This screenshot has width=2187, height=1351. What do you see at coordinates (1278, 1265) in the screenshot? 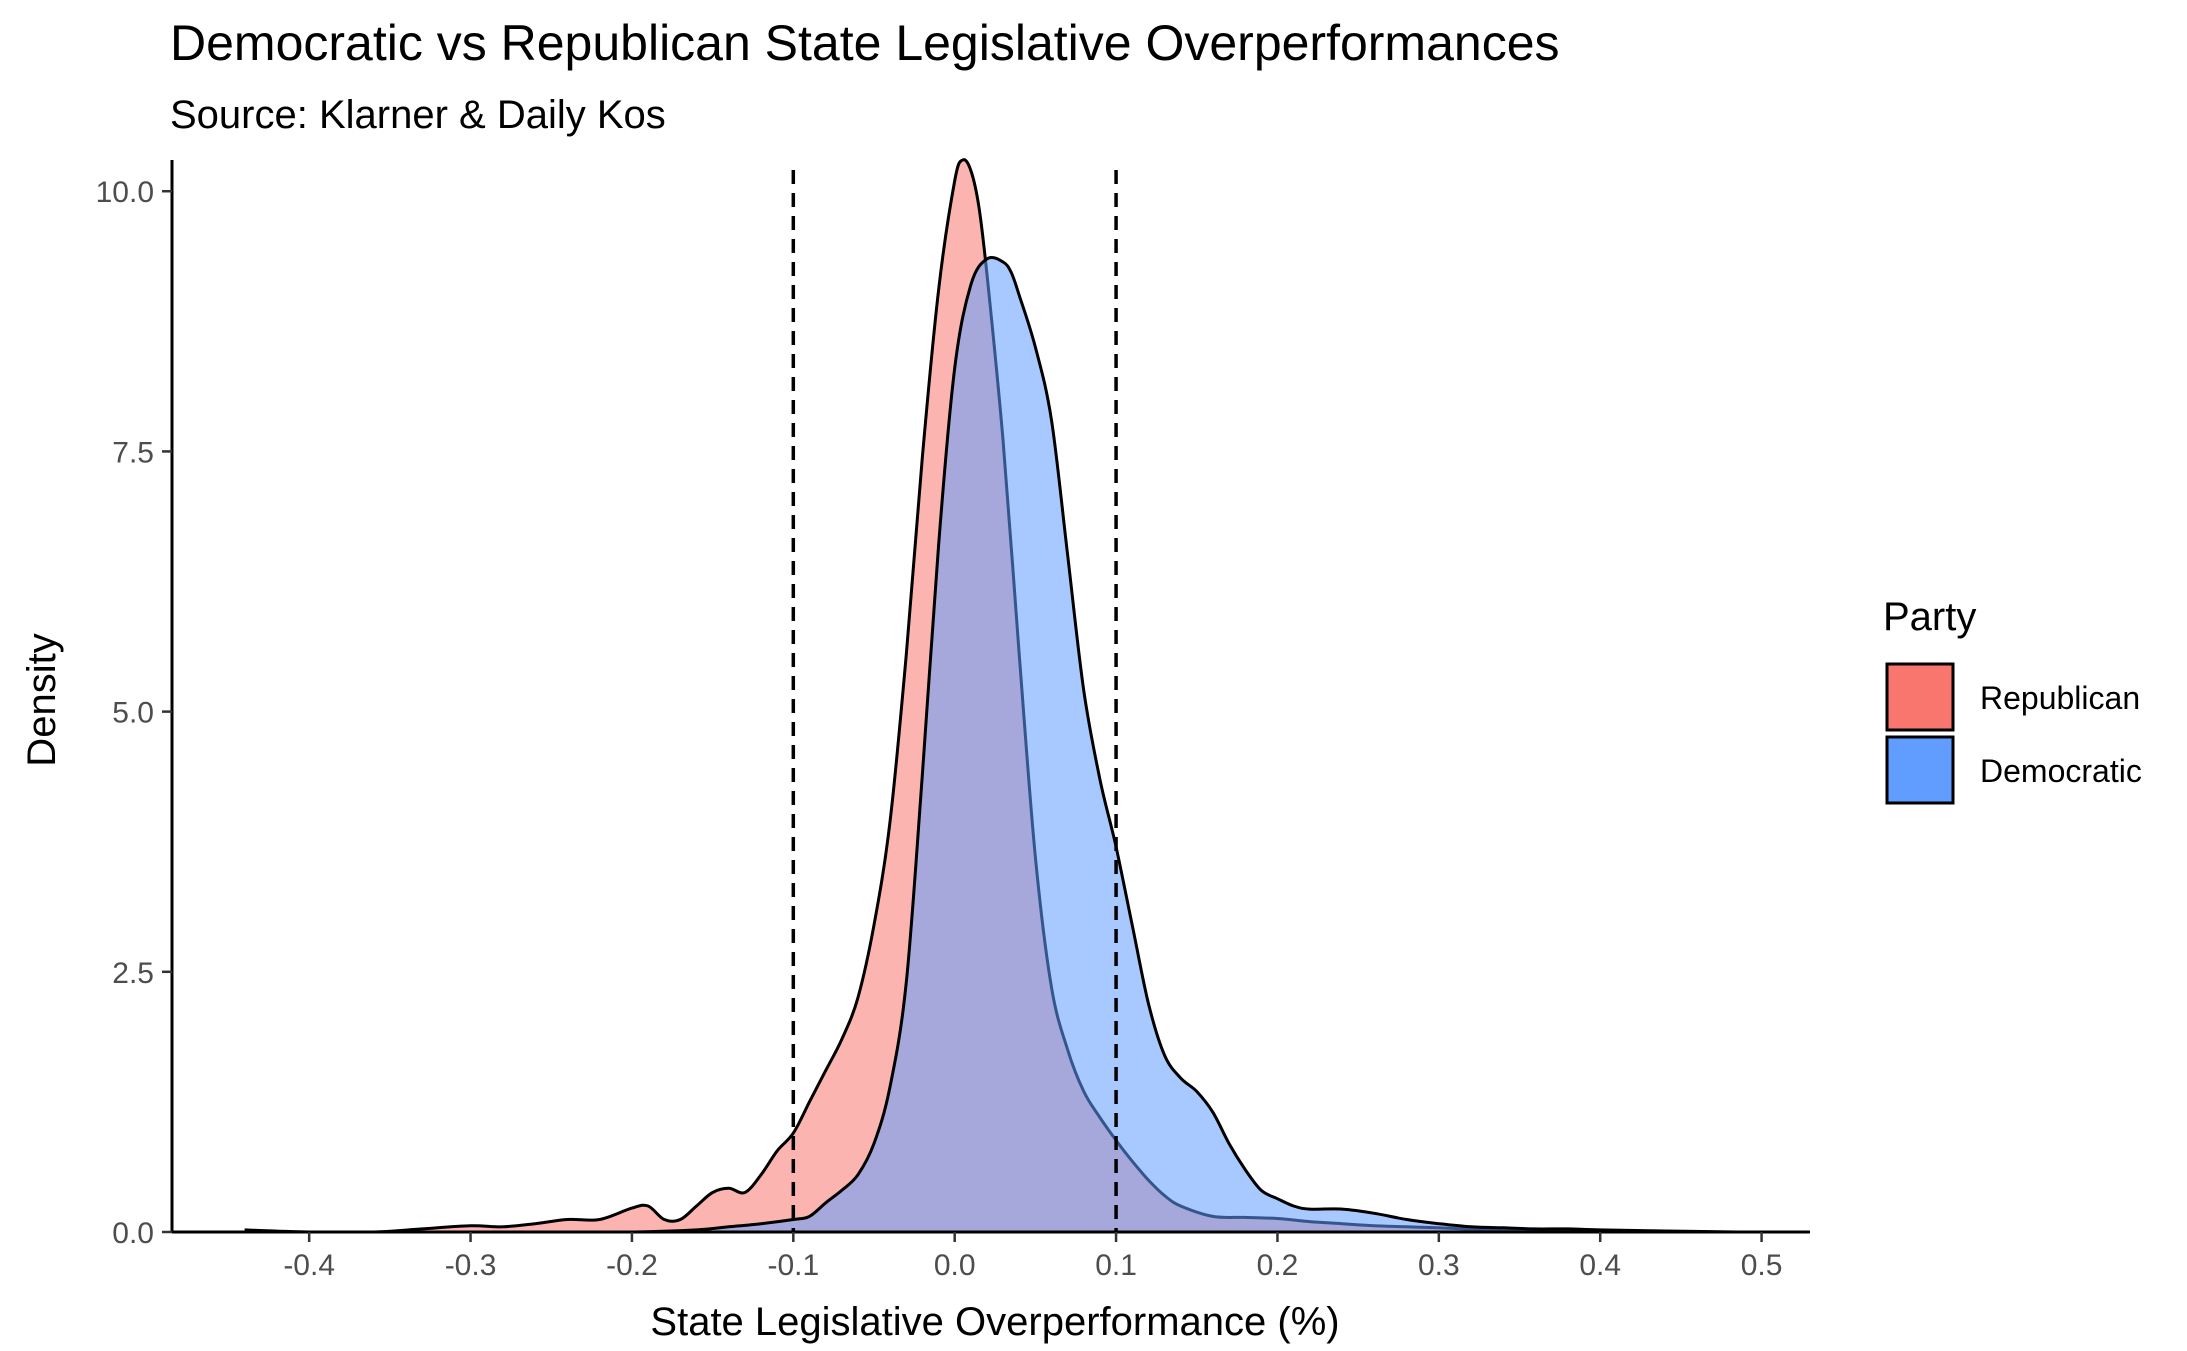
I see `x-tick-label: 0.2` at bounding box center [1278, 1265].